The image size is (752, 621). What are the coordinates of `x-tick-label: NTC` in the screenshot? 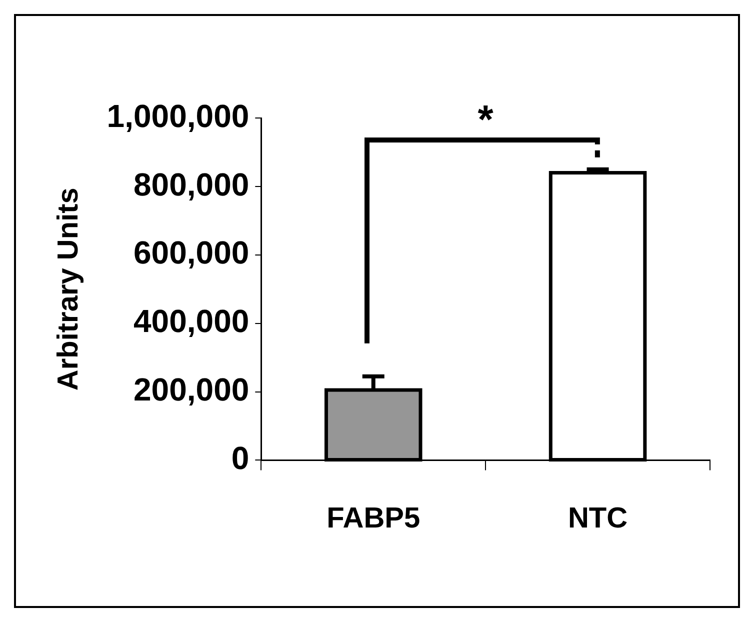 It's located at (598, 518).